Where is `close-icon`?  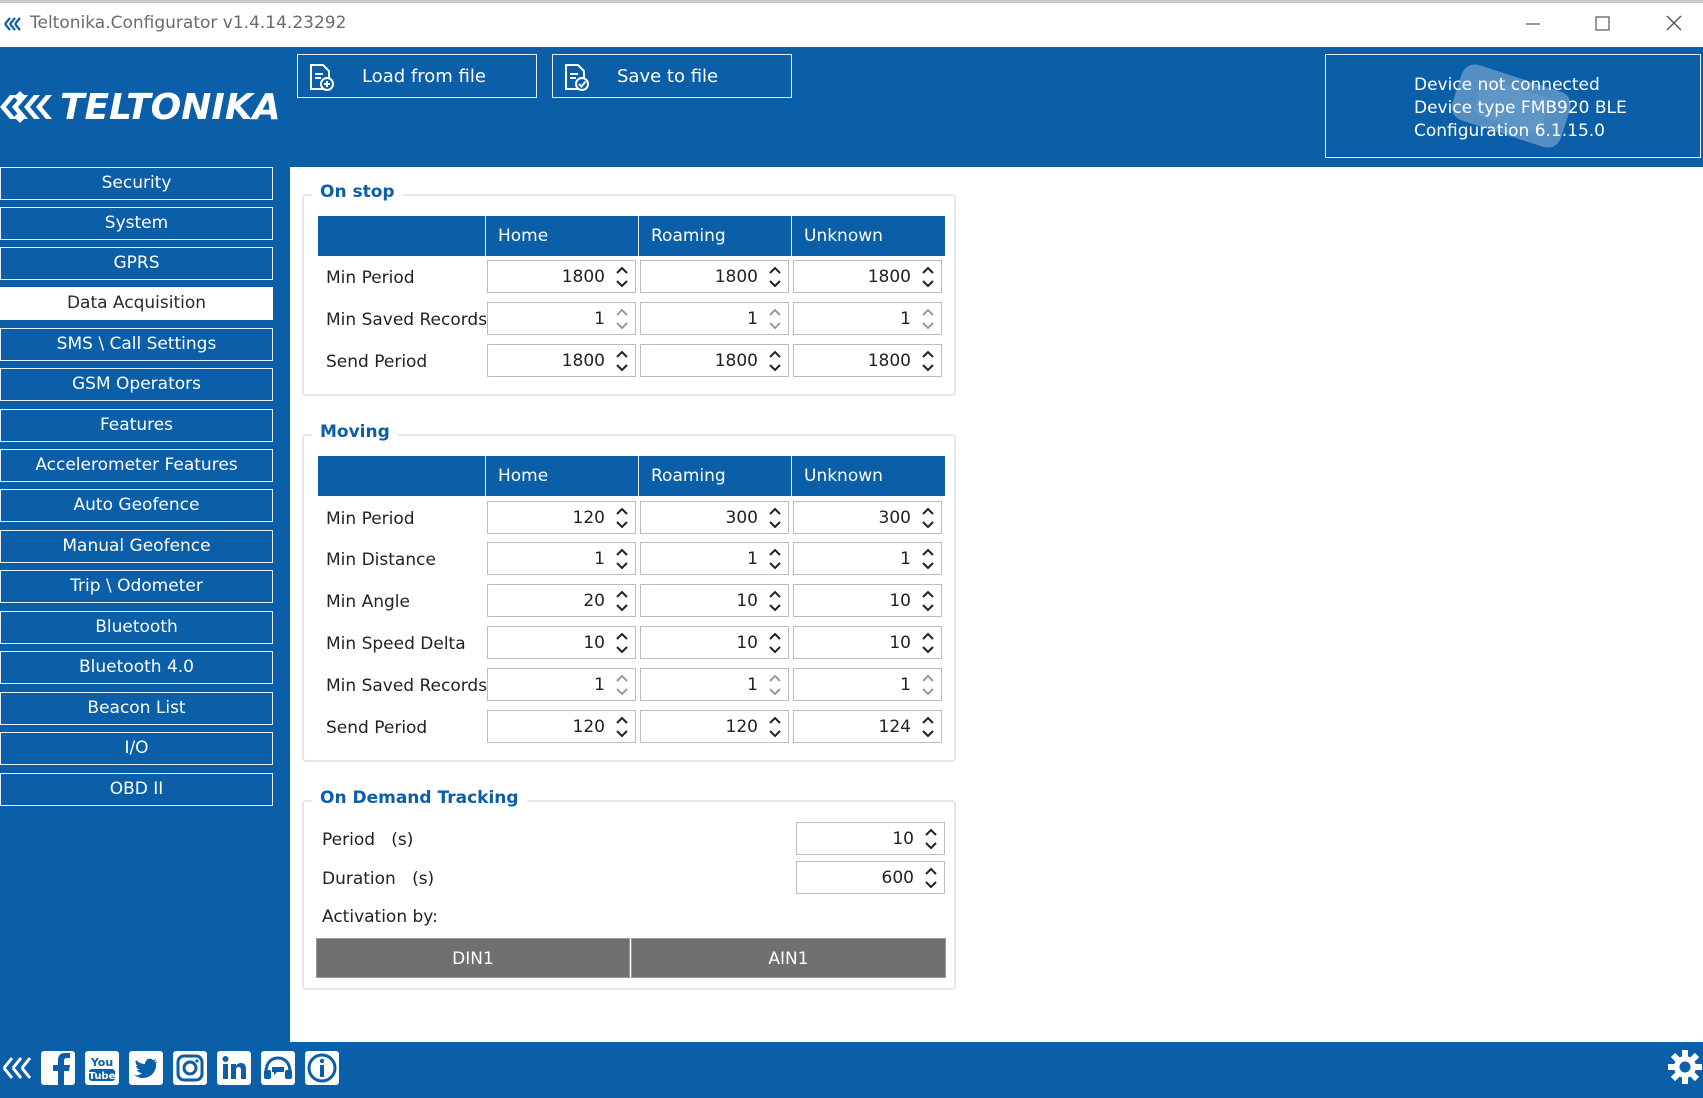
close-icon is located at coordinates (1674, 24).